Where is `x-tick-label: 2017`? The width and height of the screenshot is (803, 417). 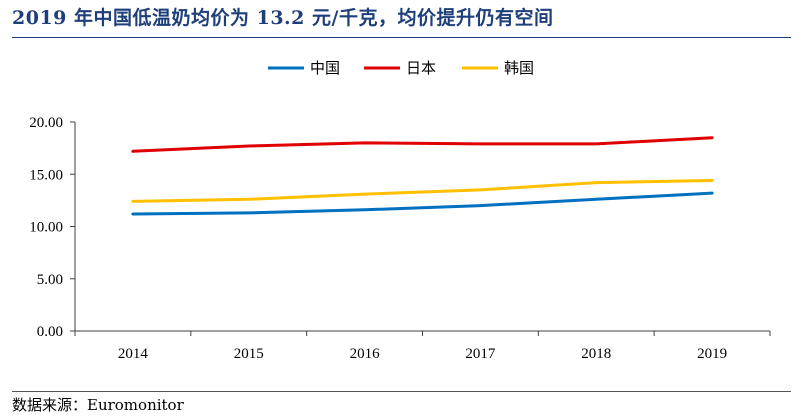 x-tick-label: 2017 is located at coordinates (480, 354).